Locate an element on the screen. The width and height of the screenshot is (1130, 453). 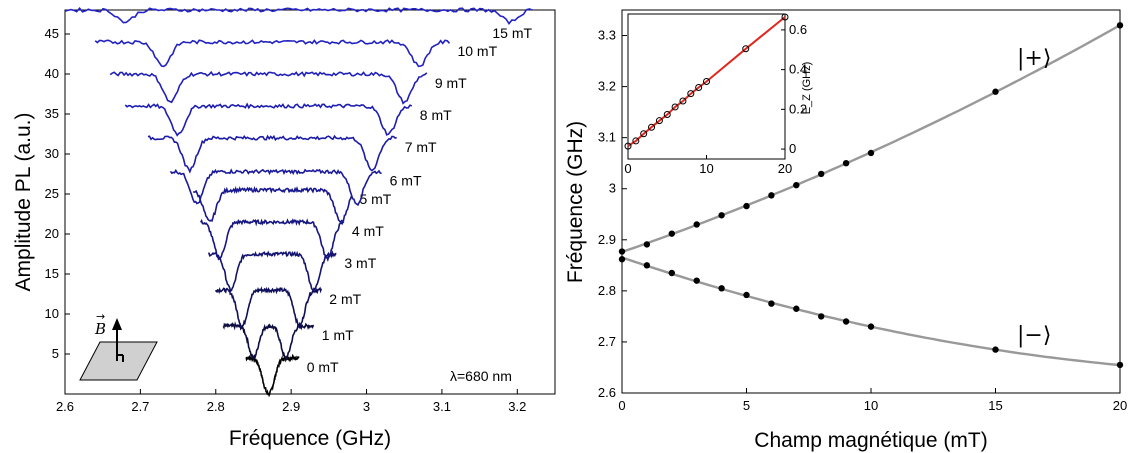
curve-label: 4 mT is located at coordinates (368, 231).